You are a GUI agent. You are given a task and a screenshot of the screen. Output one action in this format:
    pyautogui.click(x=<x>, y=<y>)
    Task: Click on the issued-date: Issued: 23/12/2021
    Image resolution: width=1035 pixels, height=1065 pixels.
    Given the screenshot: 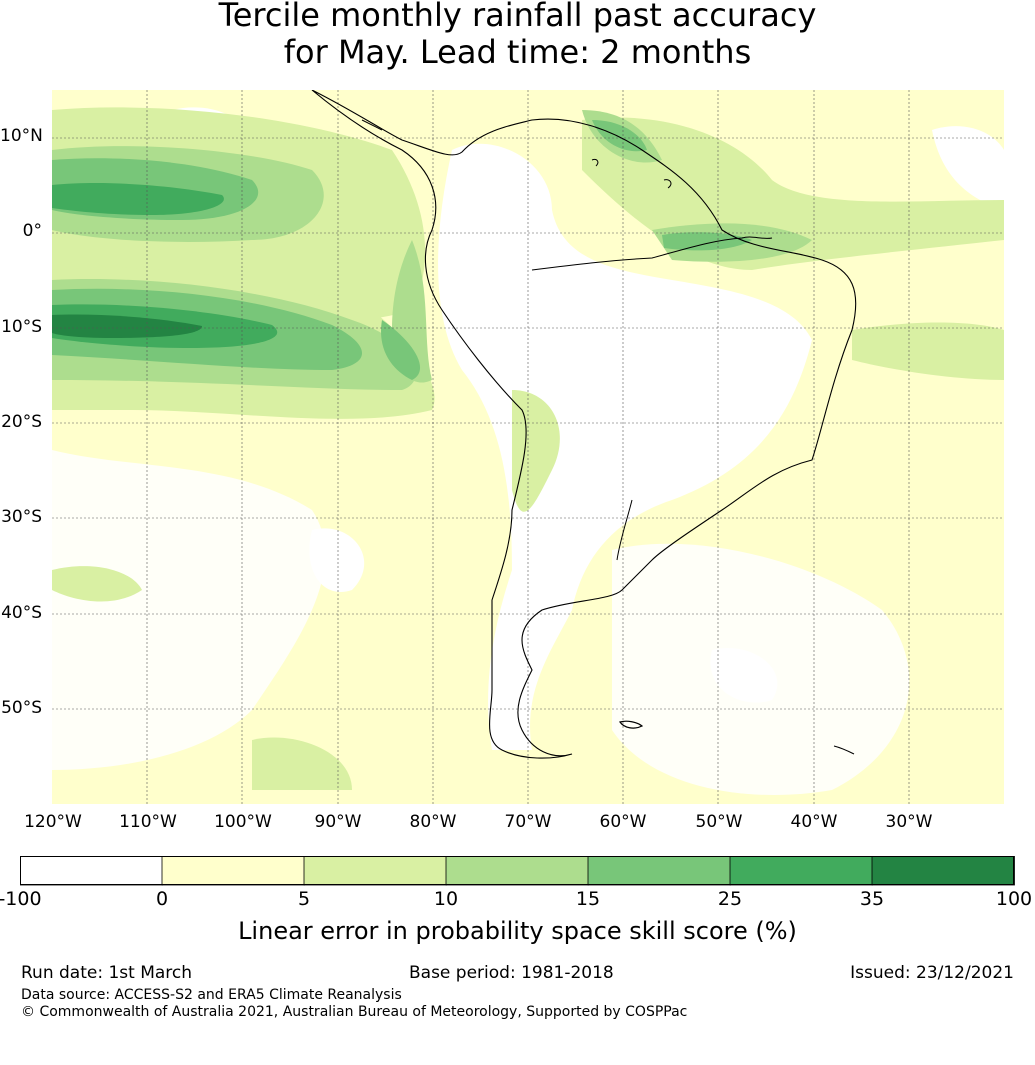 What is the action you would take?
    pyautogui.click(x=932, y=973)
    